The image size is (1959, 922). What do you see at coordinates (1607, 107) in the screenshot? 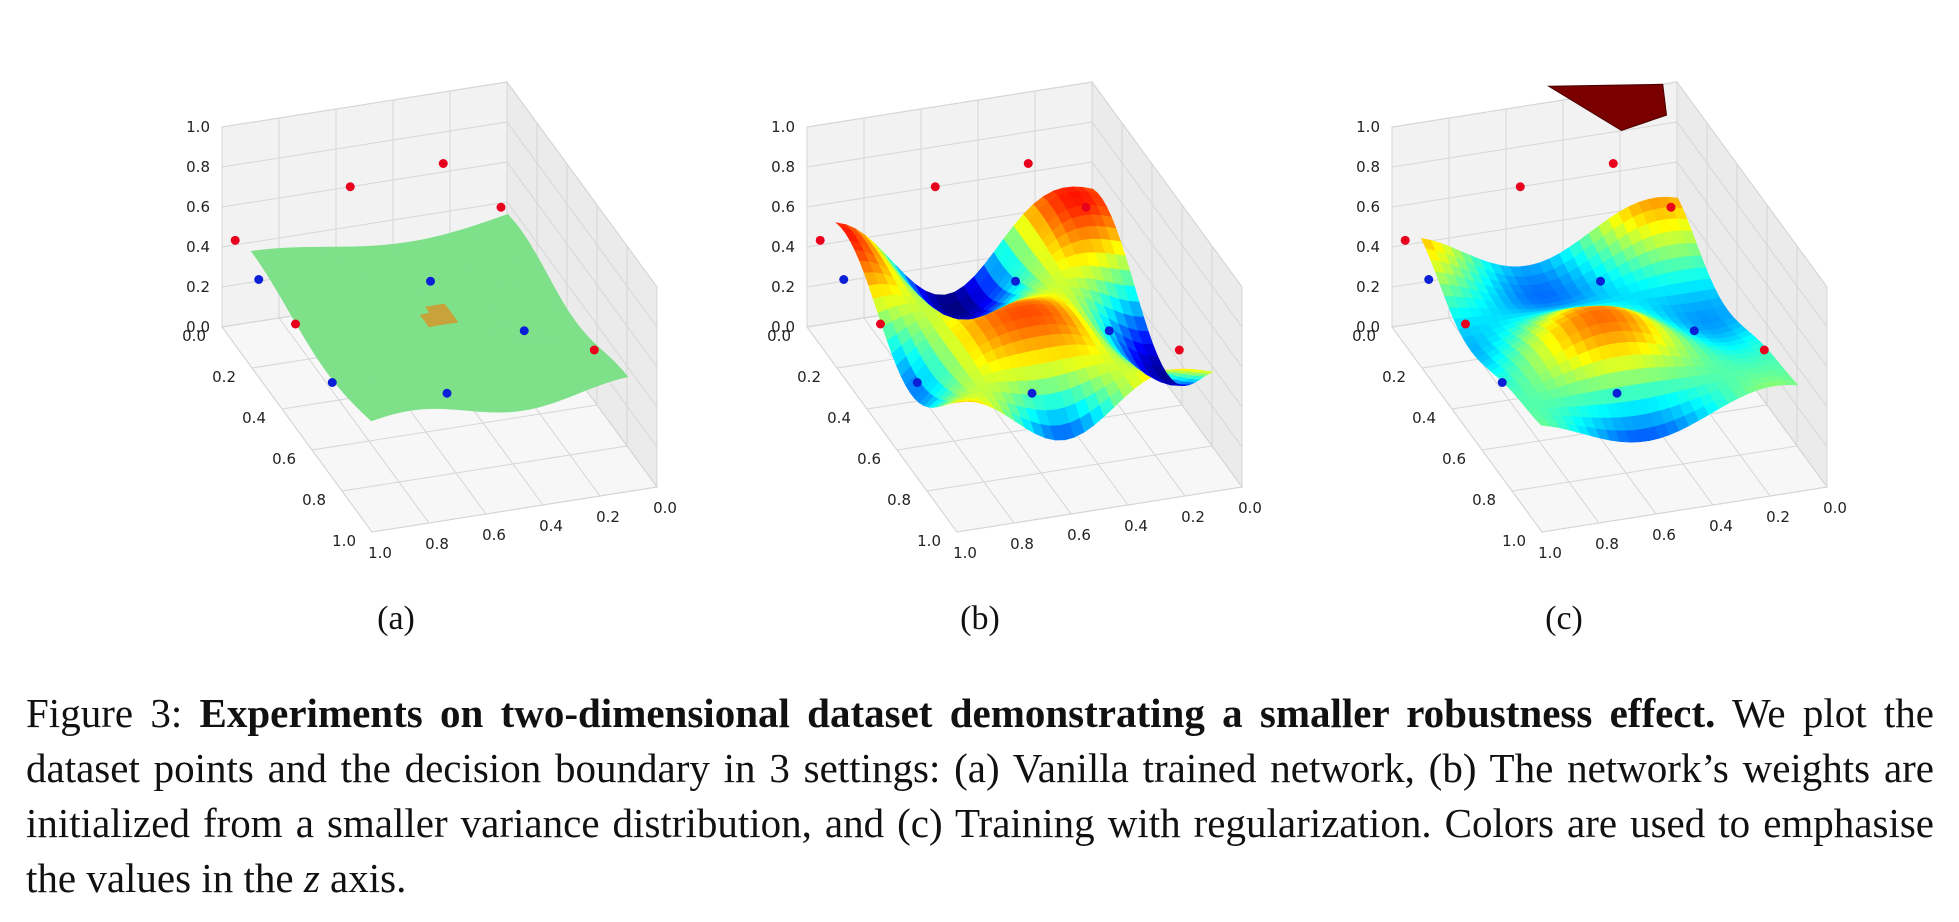
I see `upper-surface` at bounding box center [1607, 107].